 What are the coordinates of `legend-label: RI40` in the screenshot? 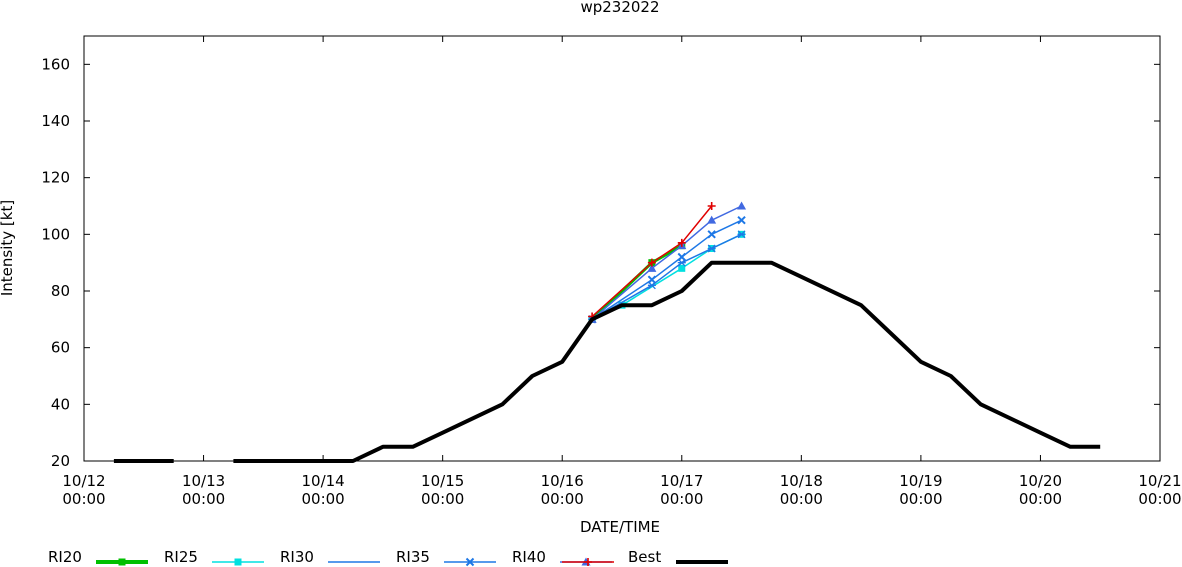 It's located at (529, 557).